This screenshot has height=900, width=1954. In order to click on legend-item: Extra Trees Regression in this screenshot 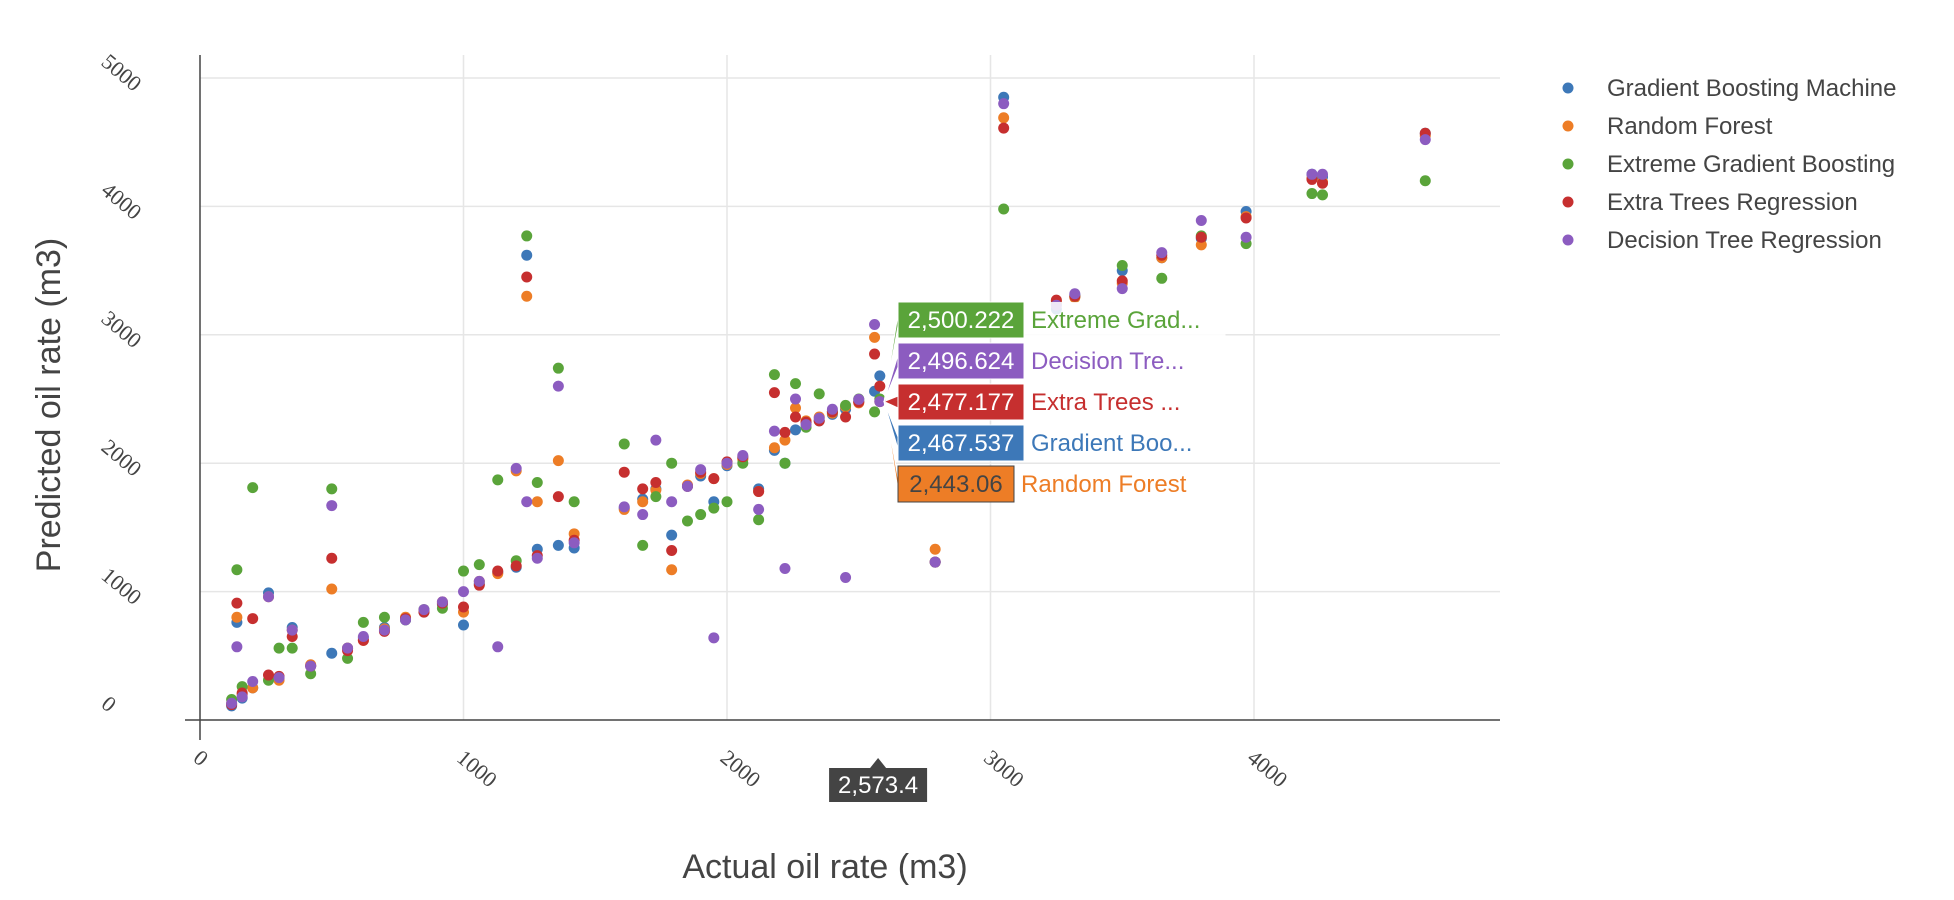, I will do `click(1710, 202)`.